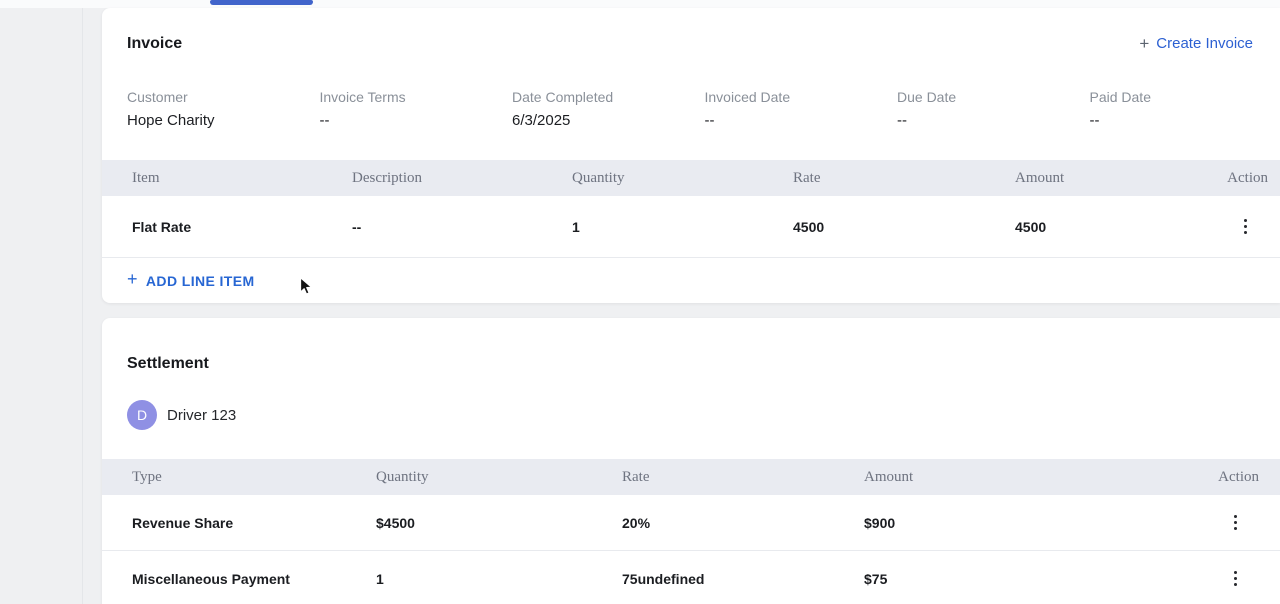 Image resolution: width=1280 pixels, height=604 pixels. Describe the element at coordinates (993, 109) in the screenshot. I see `field-due-date: Due Date --` at that location.